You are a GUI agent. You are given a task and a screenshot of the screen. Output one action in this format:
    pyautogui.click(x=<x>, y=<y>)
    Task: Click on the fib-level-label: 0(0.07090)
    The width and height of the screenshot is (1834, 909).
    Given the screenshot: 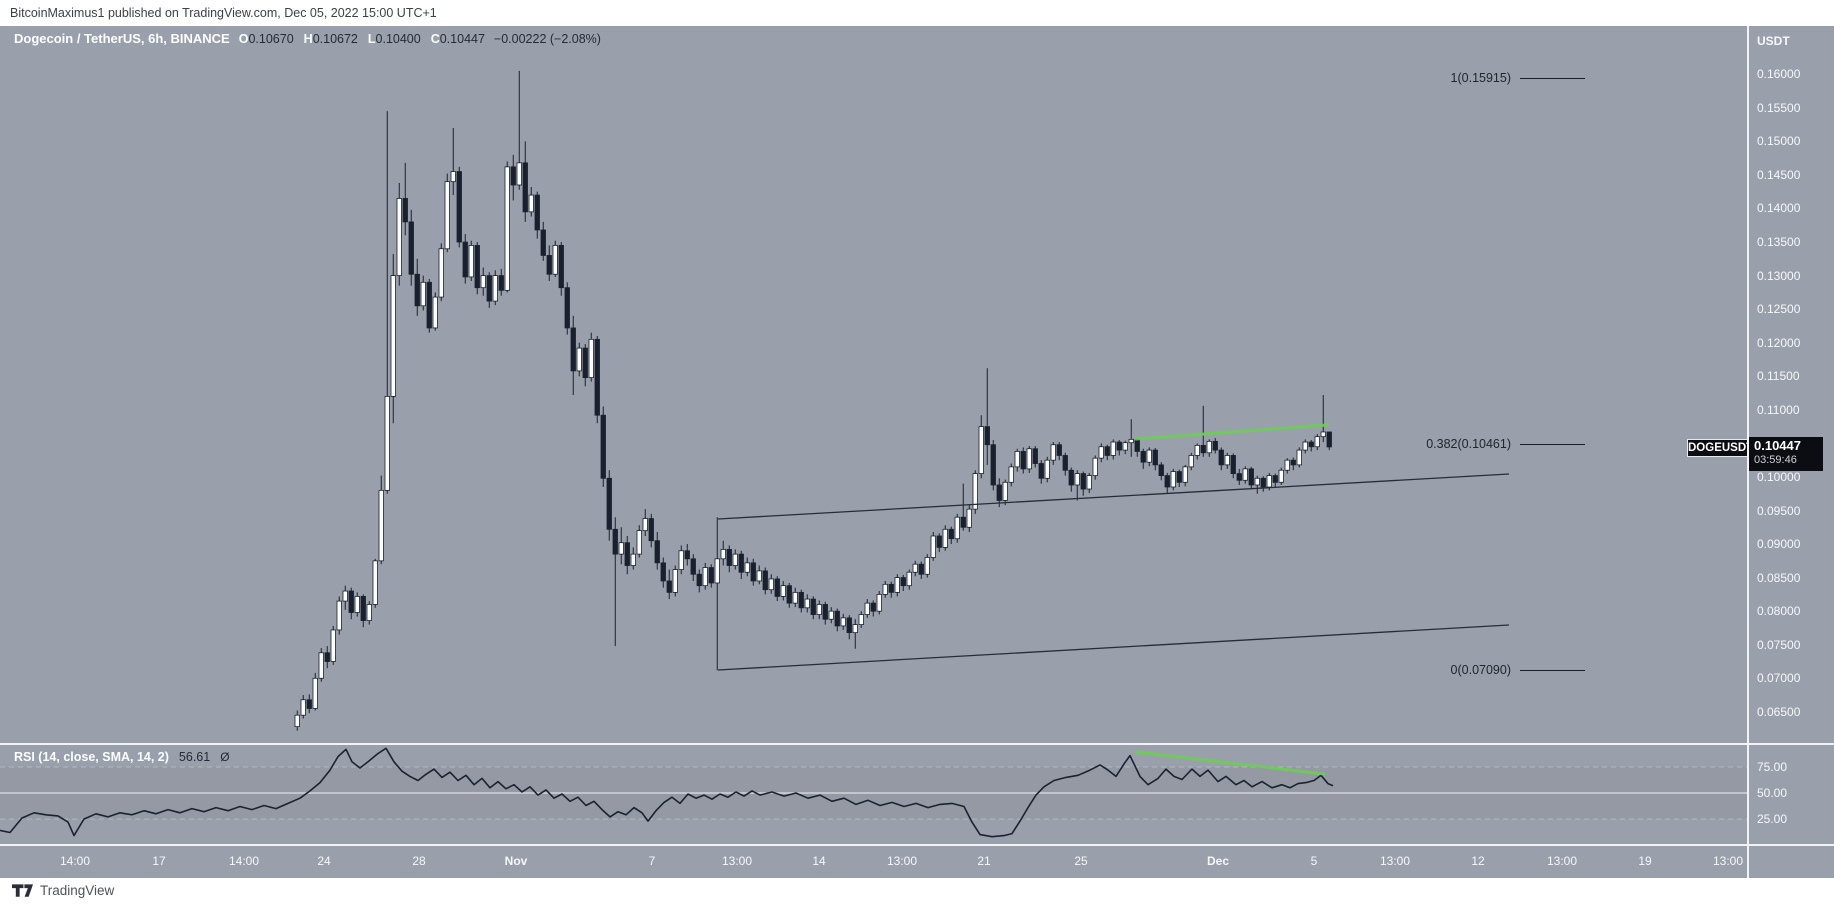 What is the action you would take?
    pyautogui.click(x=1480, y=670)
    